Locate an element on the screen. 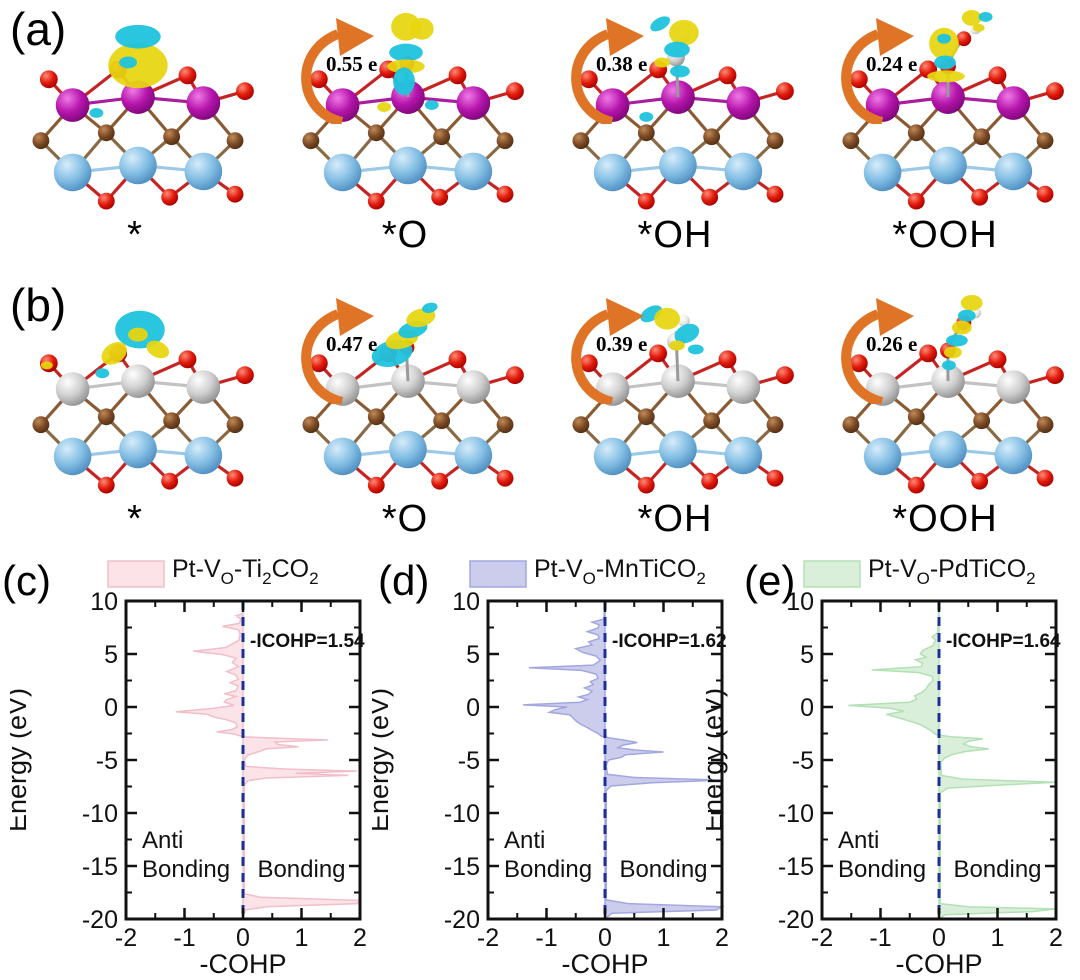 The height and width of the screenshot is (980, 1080). adsorbate-label: *OOH is located at coordinates (945, 235).